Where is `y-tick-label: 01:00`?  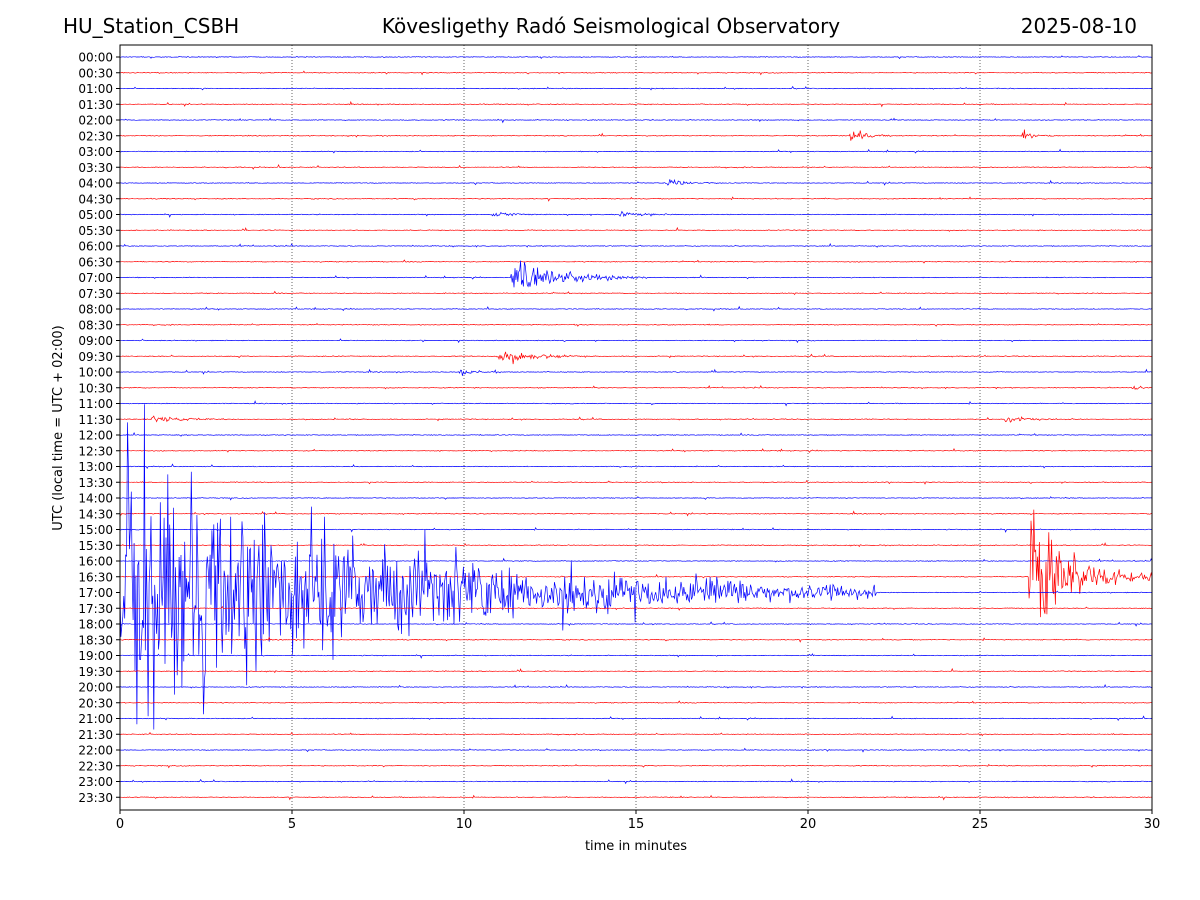
y-tick-label: 01:00 is located at coordinates (95, 89).